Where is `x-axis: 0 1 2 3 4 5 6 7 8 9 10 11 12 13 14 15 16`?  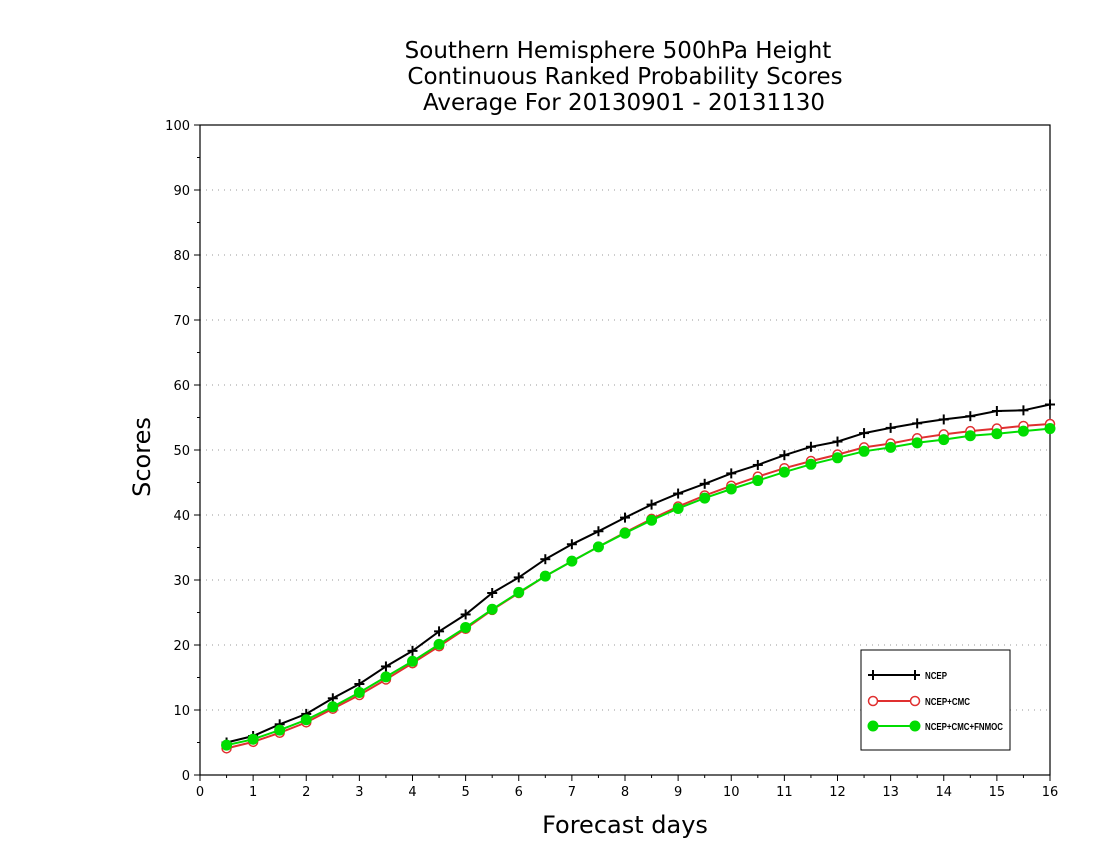
x-axis: 0 1 2 3 4 5 6 7 8 9 10 11 12 13 14 15 16 is located at coordinates (627, 787).